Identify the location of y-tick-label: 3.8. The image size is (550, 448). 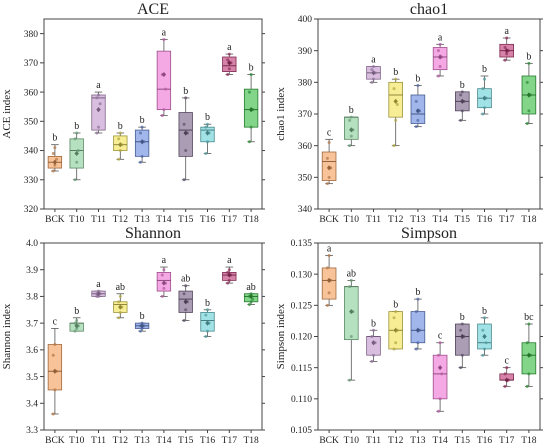
(32, 298).